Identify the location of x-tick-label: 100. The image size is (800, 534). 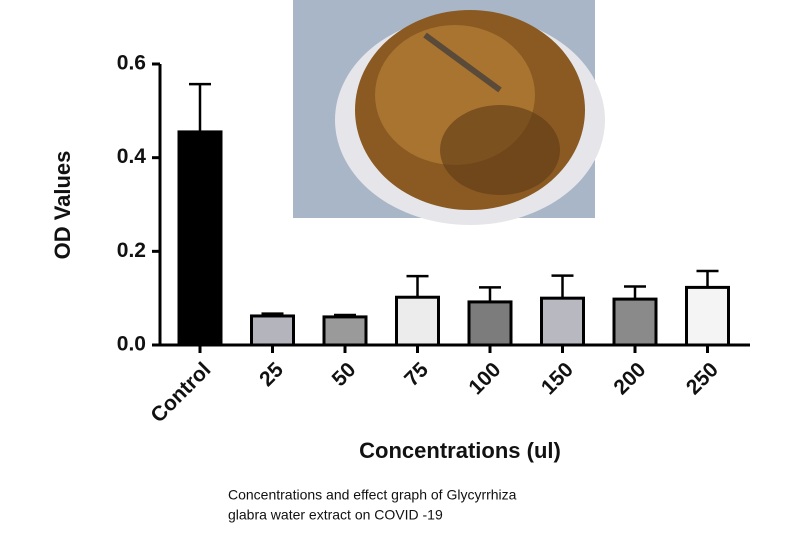
(484, 378).